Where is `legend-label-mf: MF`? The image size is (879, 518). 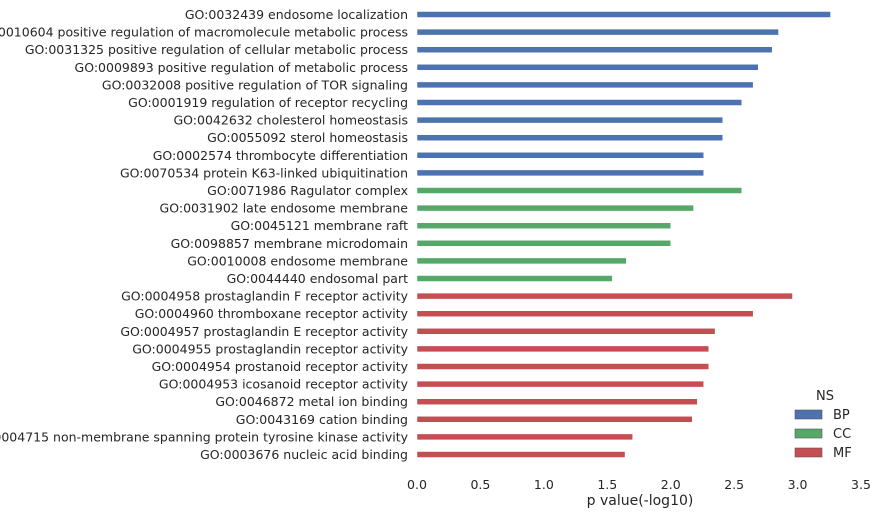 legend-label-mf: MF is located at coordinates (842, 453).